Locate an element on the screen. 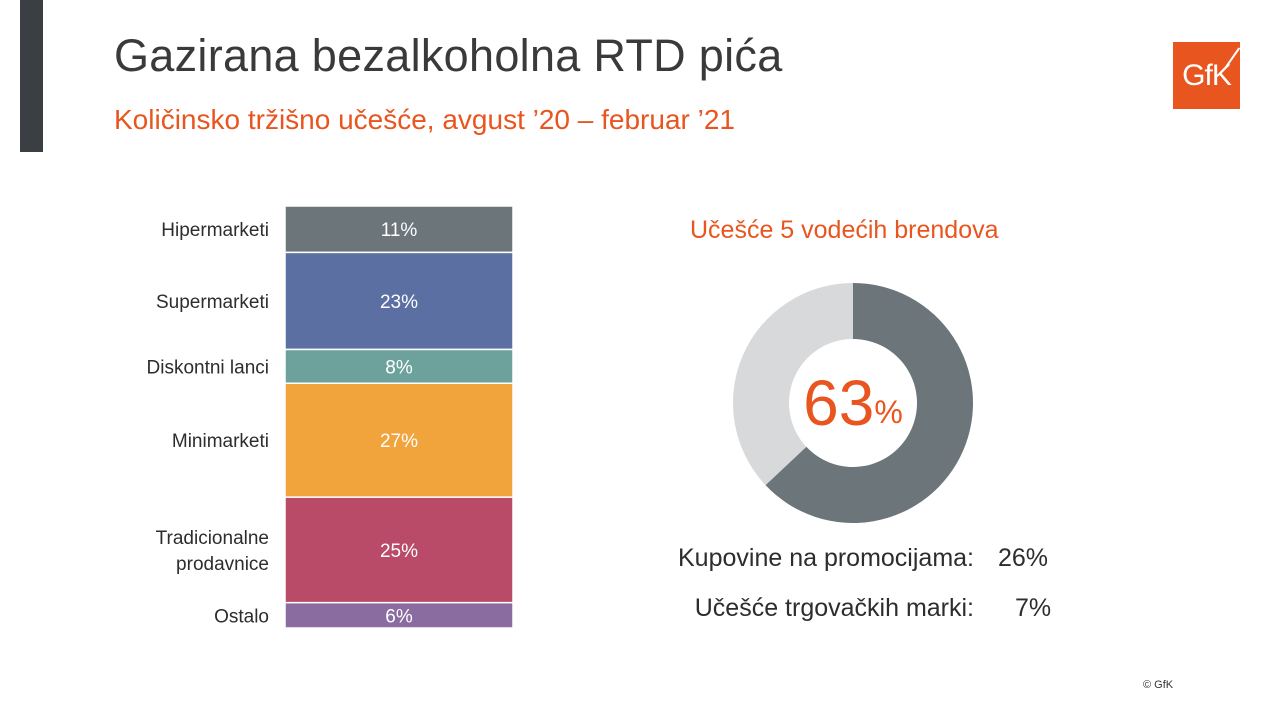 The width and height of the screenshot is (1280, 720). bar-category-label: Supermarketi is located at coordinates (212, 302).